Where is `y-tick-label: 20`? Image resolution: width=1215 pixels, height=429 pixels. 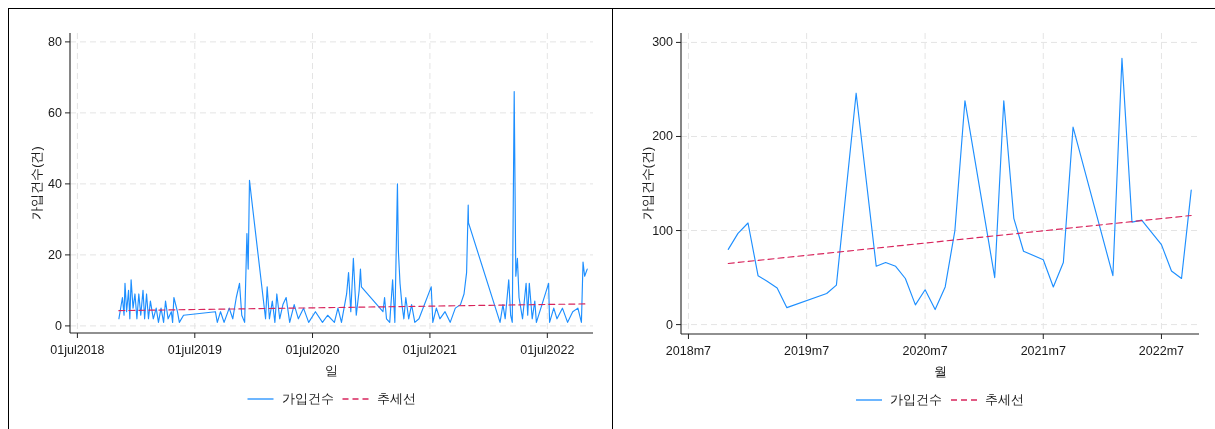 y-tick-label: 20 is located at coordinates (55, 254).